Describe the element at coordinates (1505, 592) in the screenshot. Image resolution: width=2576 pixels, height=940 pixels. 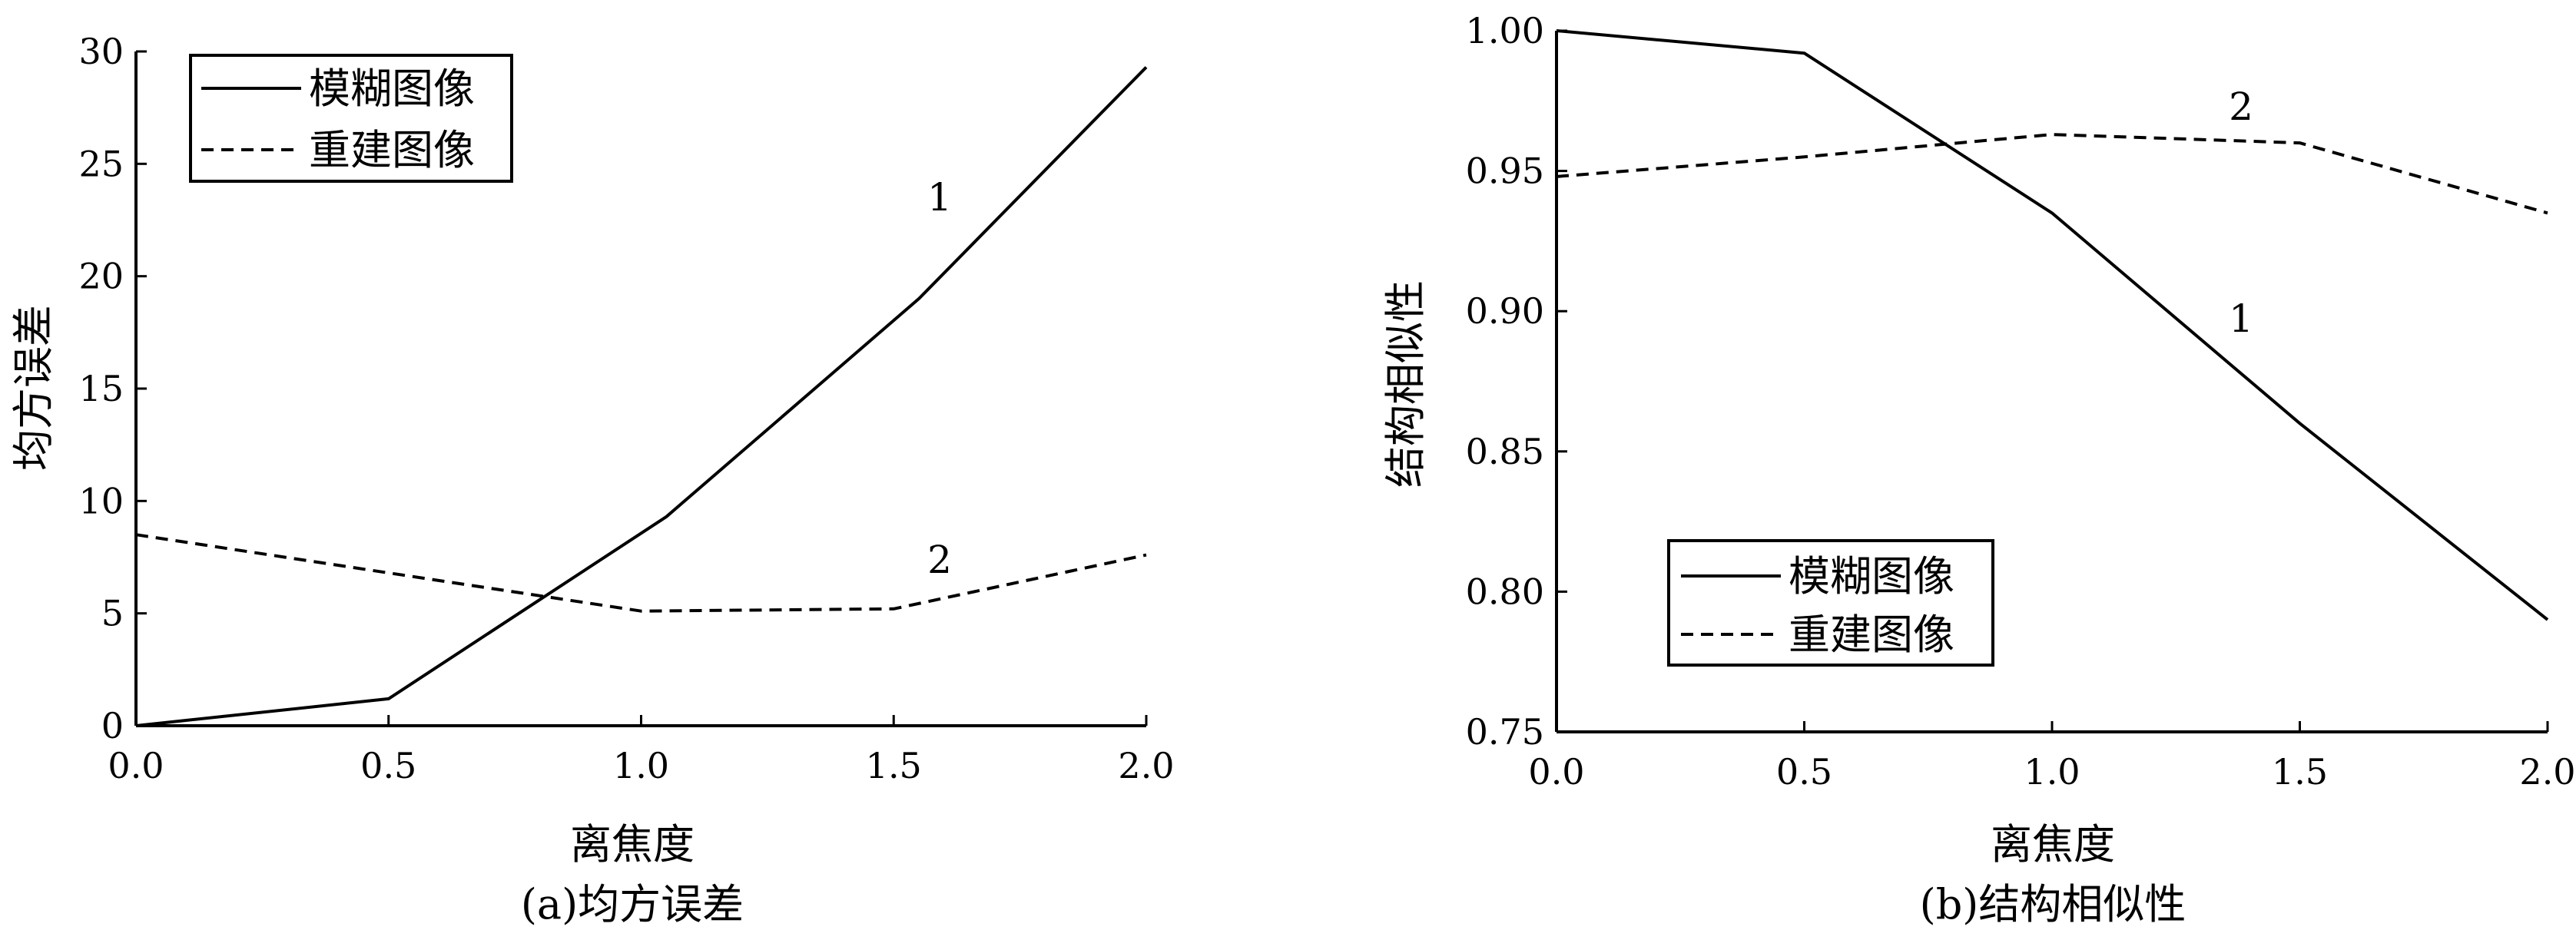
I see `y-tick-label: 0.80` at that location.